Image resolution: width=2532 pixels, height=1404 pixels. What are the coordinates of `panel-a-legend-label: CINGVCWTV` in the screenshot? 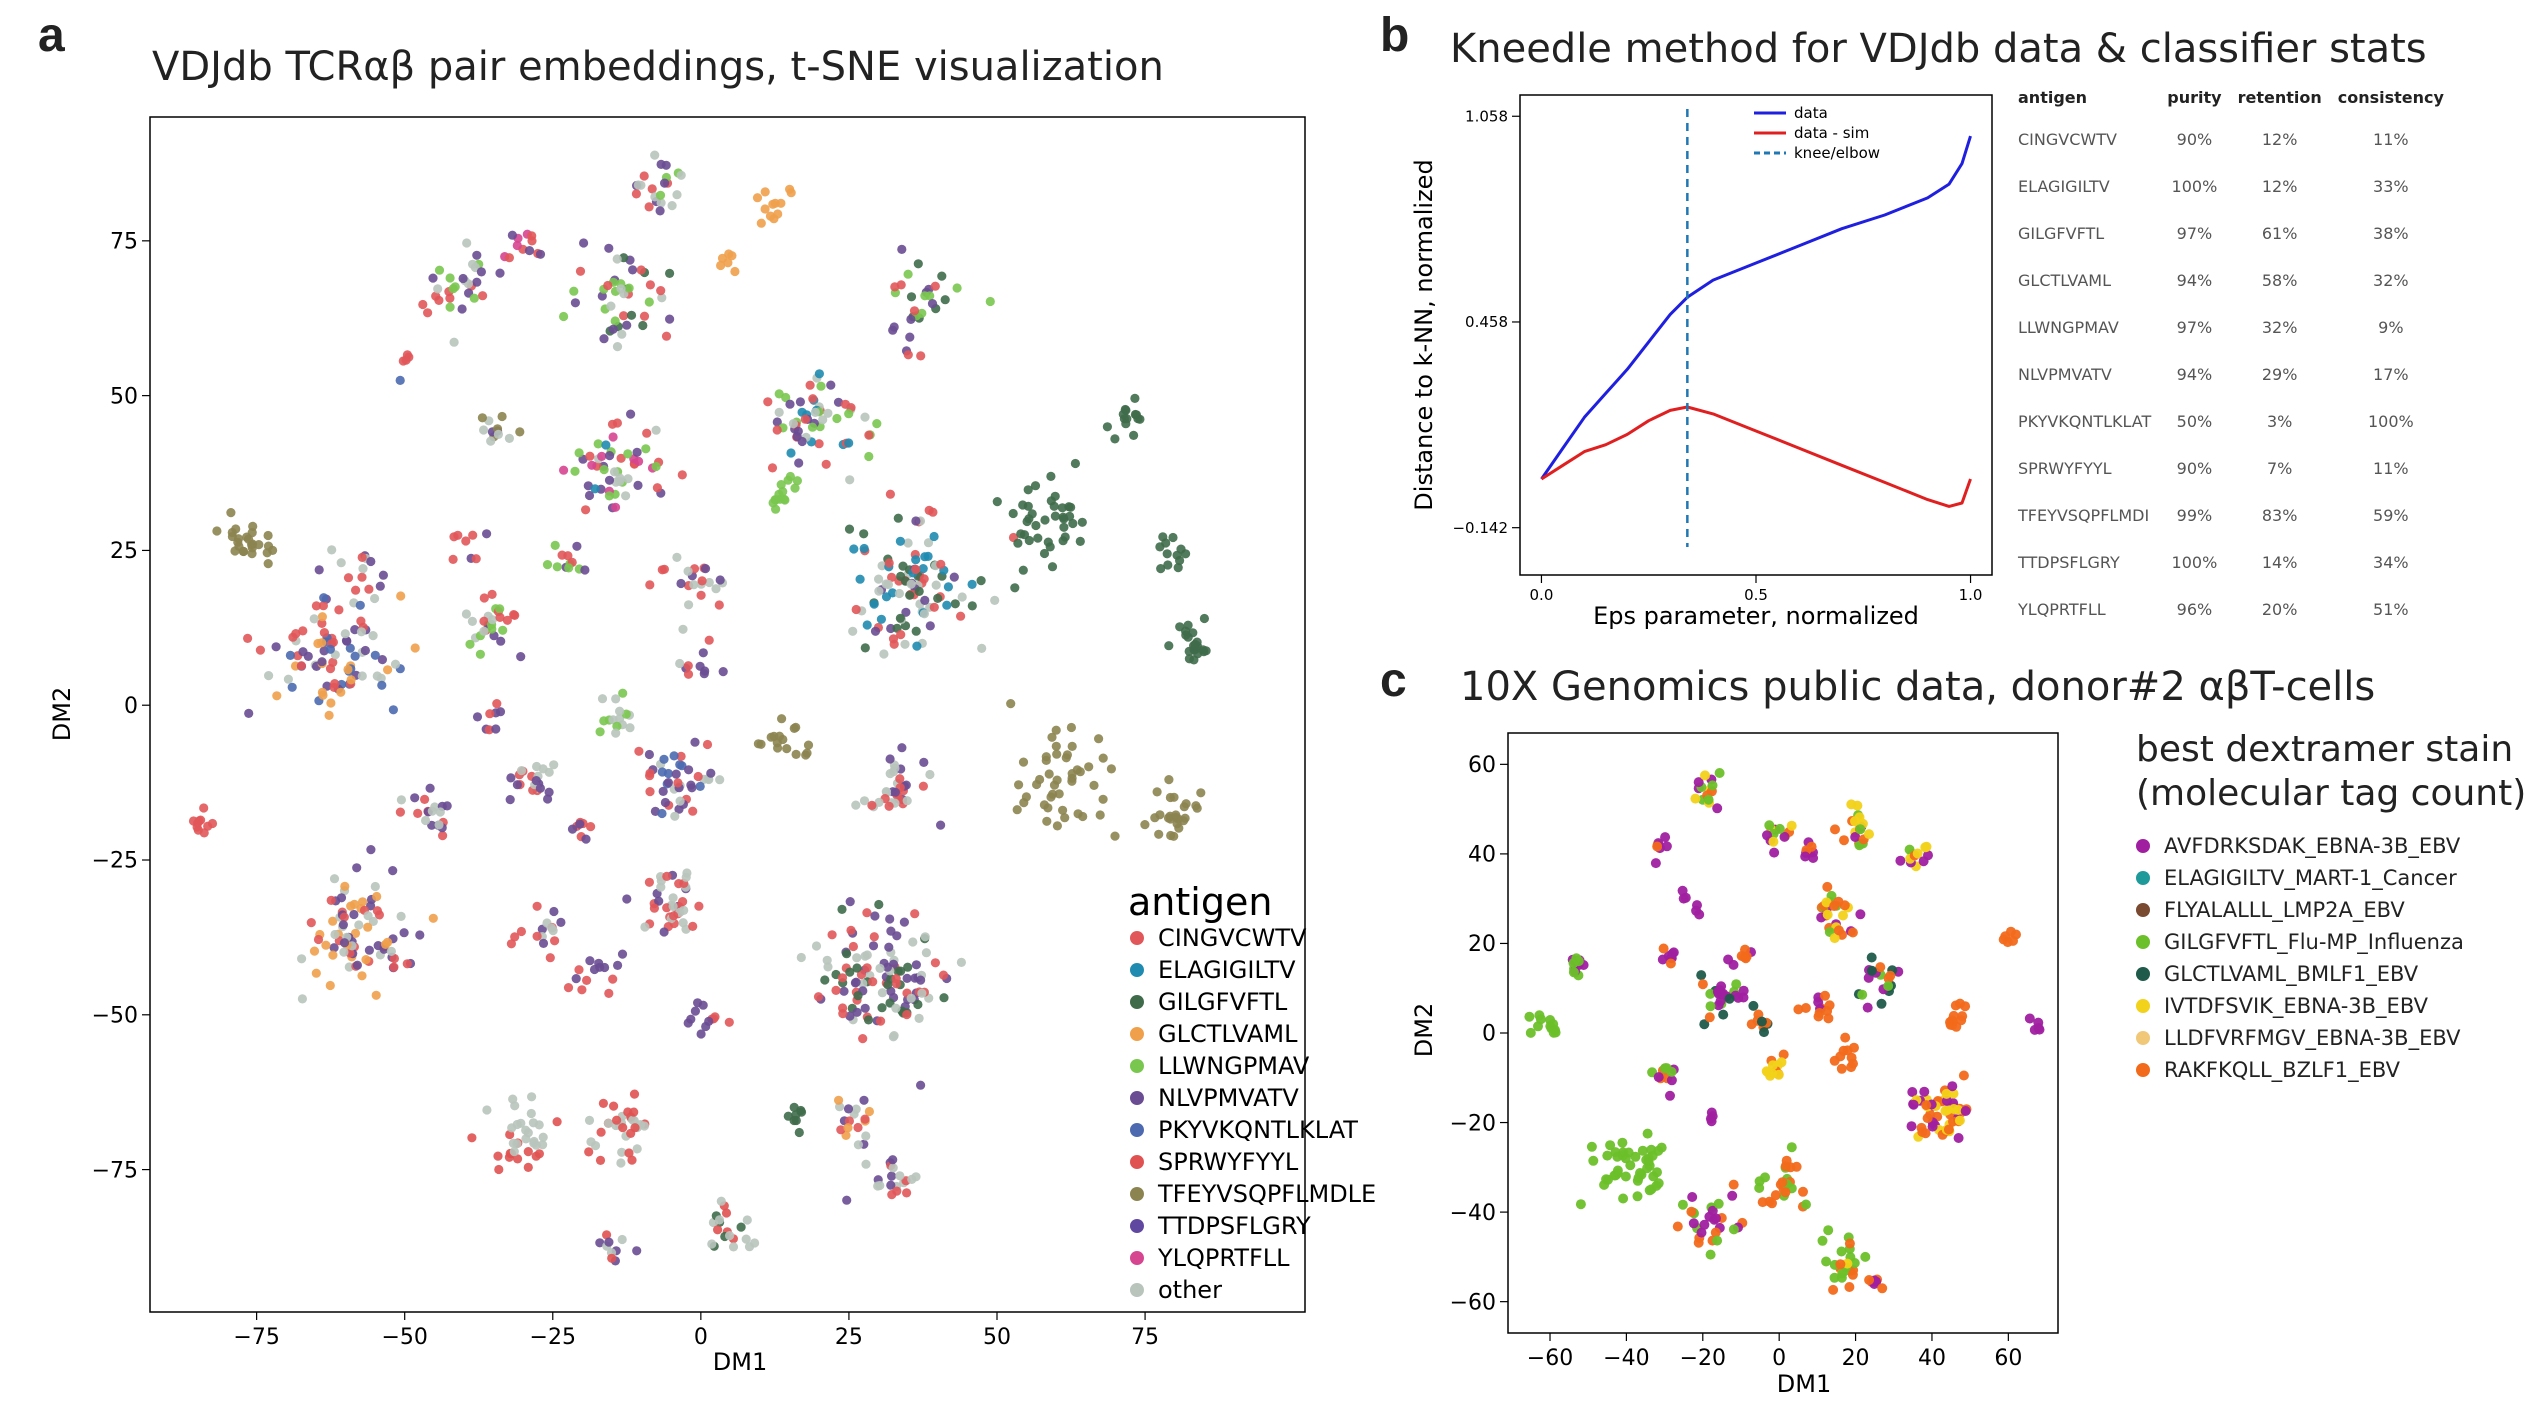 It's located at (1232, 938).